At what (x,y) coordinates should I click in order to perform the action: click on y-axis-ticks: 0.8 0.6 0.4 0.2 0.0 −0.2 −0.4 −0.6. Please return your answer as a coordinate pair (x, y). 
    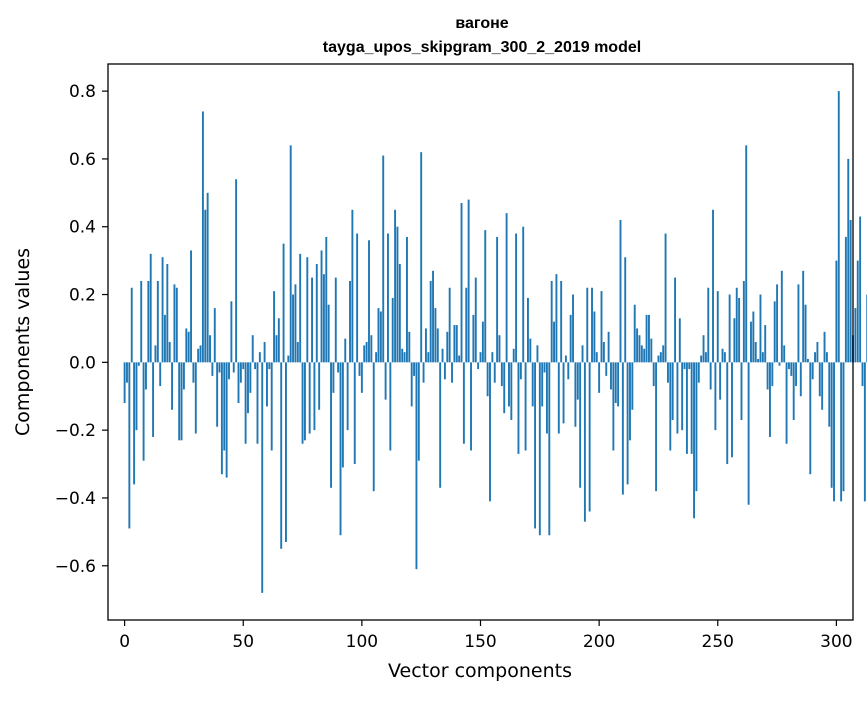
    Looking at the image, I should click on (81, 329).